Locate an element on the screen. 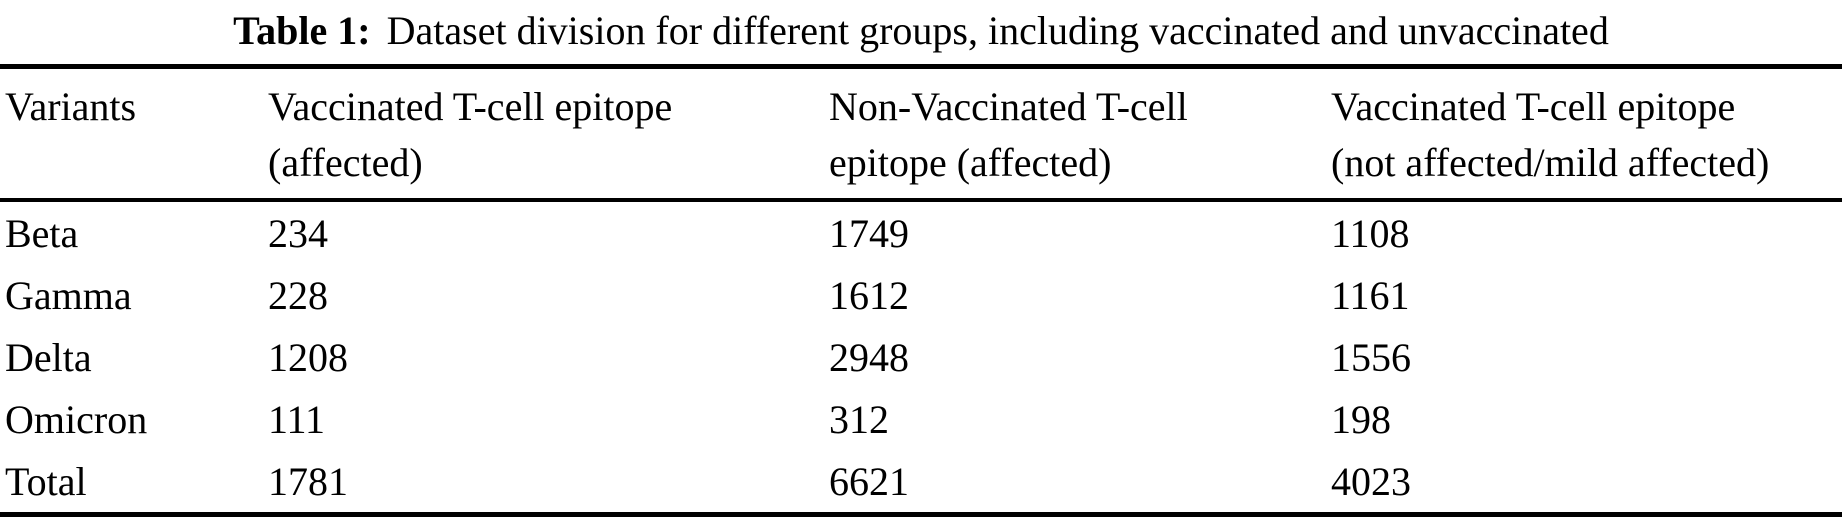  variant-cell: Total is located at coordinates (46, 481).